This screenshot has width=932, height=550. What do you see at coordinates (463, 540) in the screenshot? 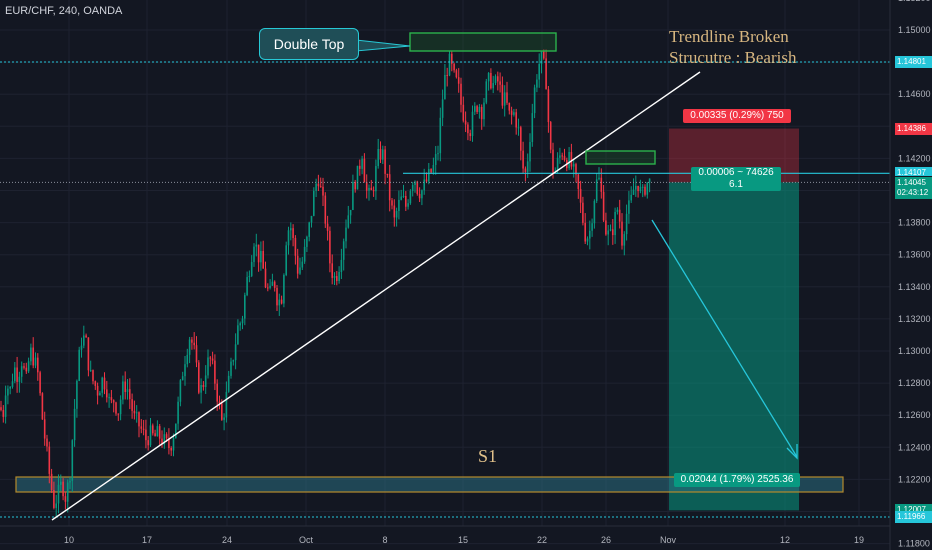
I see `x-tick-label: 15` at bounding box center [463, 540].